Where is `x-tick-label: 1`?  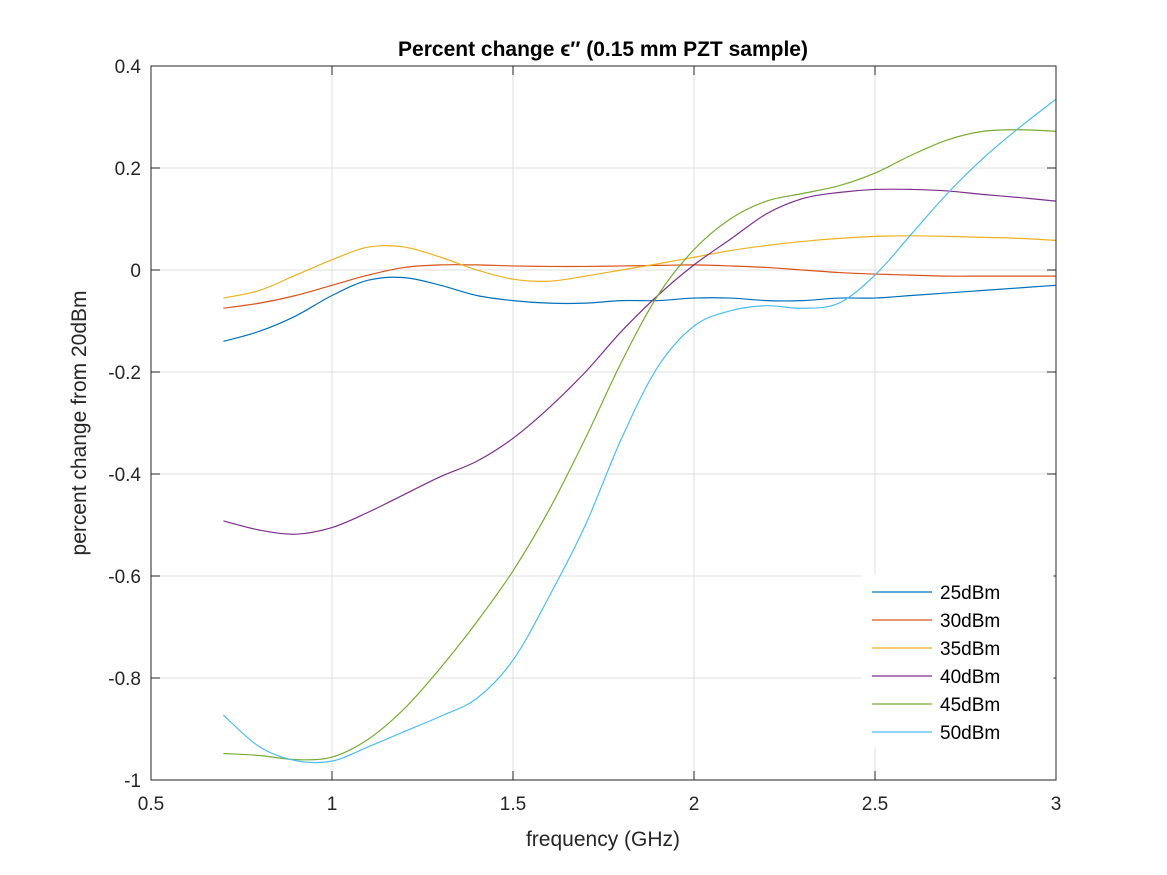 x-tick-label: 1 is located at coordinates (332, 804).